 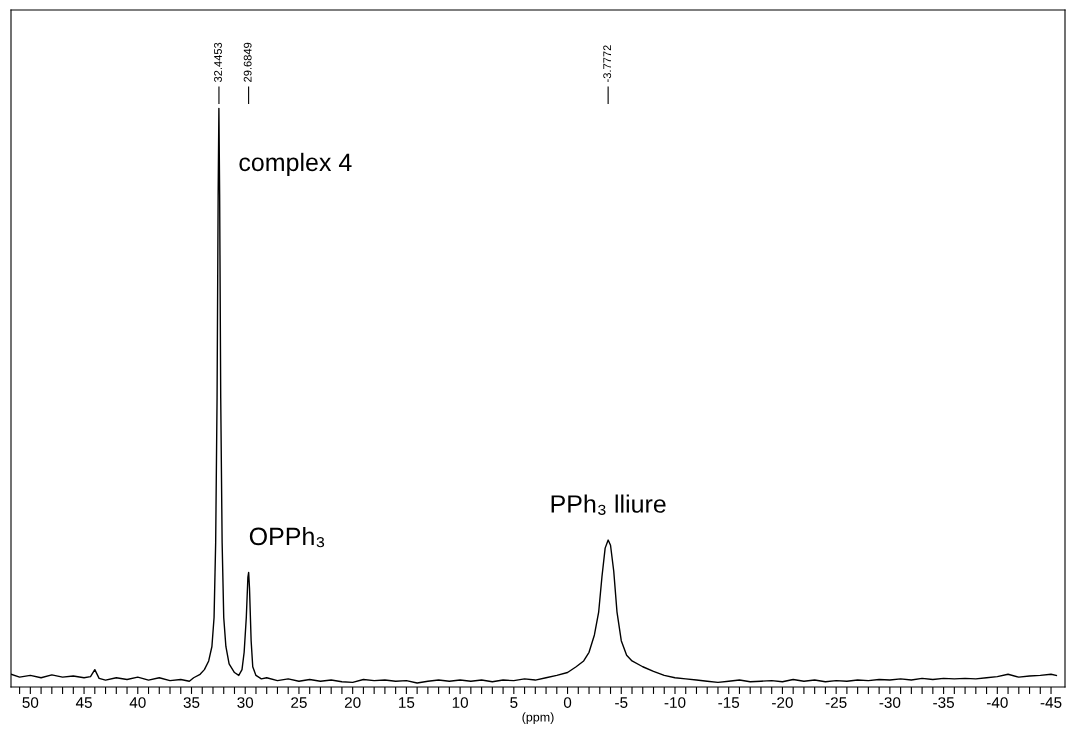 I want to click on x-tick-label: 10, so click(x=460, y=702).